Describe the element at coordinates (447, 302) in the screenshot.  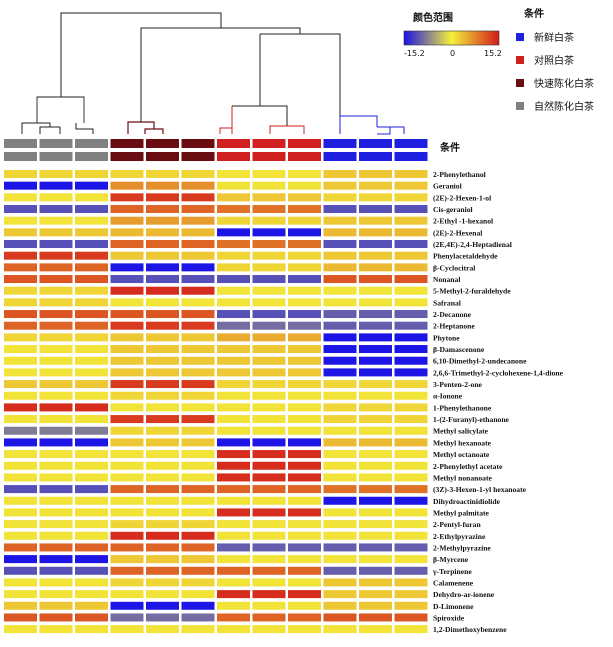
I see `row-label: Safranal` at that location.